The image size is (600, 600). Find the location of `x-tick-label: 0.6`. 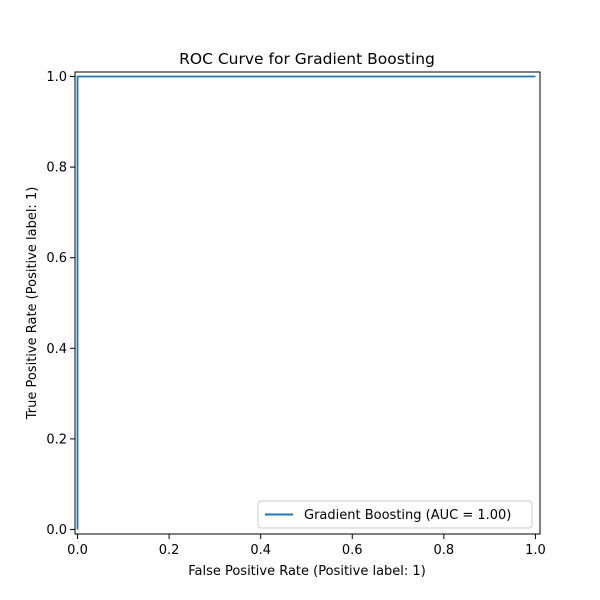

x-tick-label: 0.6 is located at coordinates (352, 550).